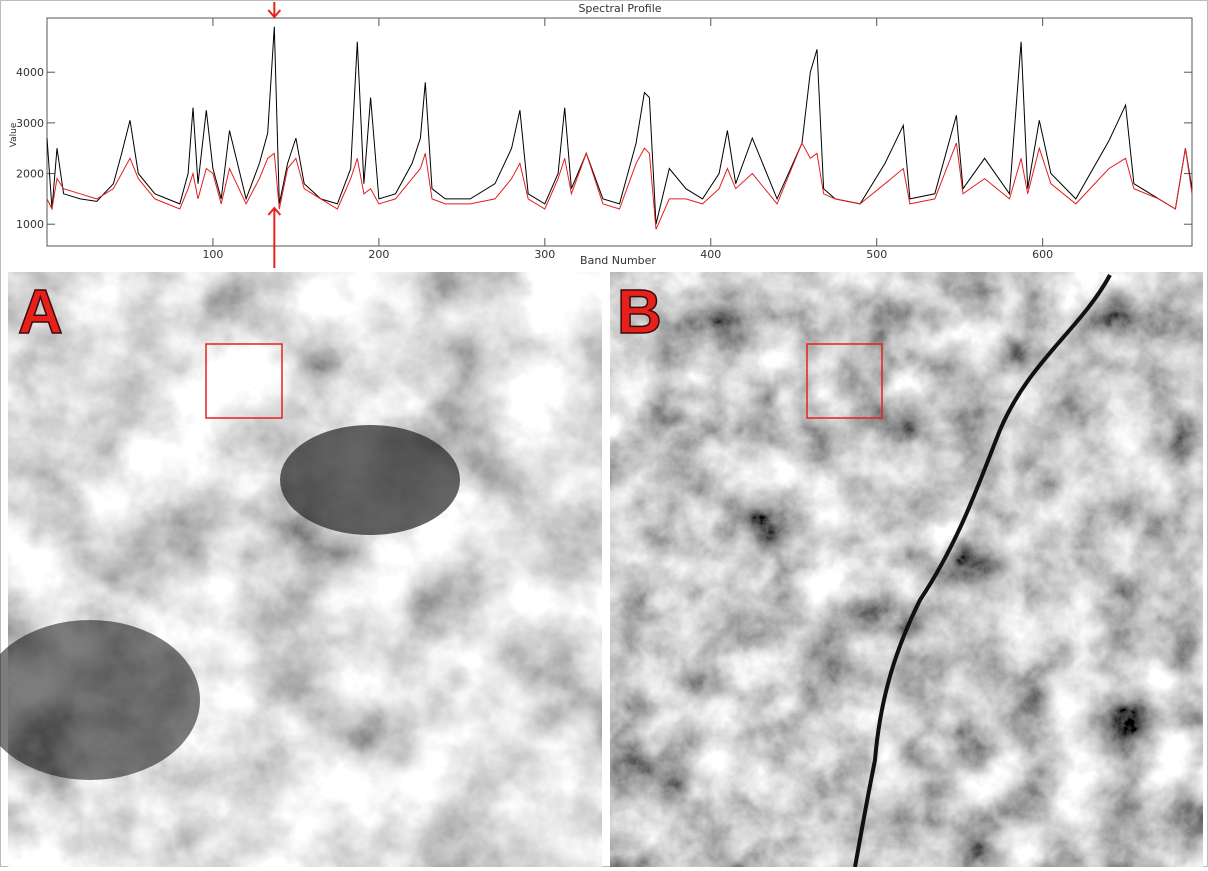 This screenshot has height=871, width=1208. What do you see at coordinates (14, 134) in the screenshot?
I see `y-axis-label: Value` at bounding box center [14, 134].